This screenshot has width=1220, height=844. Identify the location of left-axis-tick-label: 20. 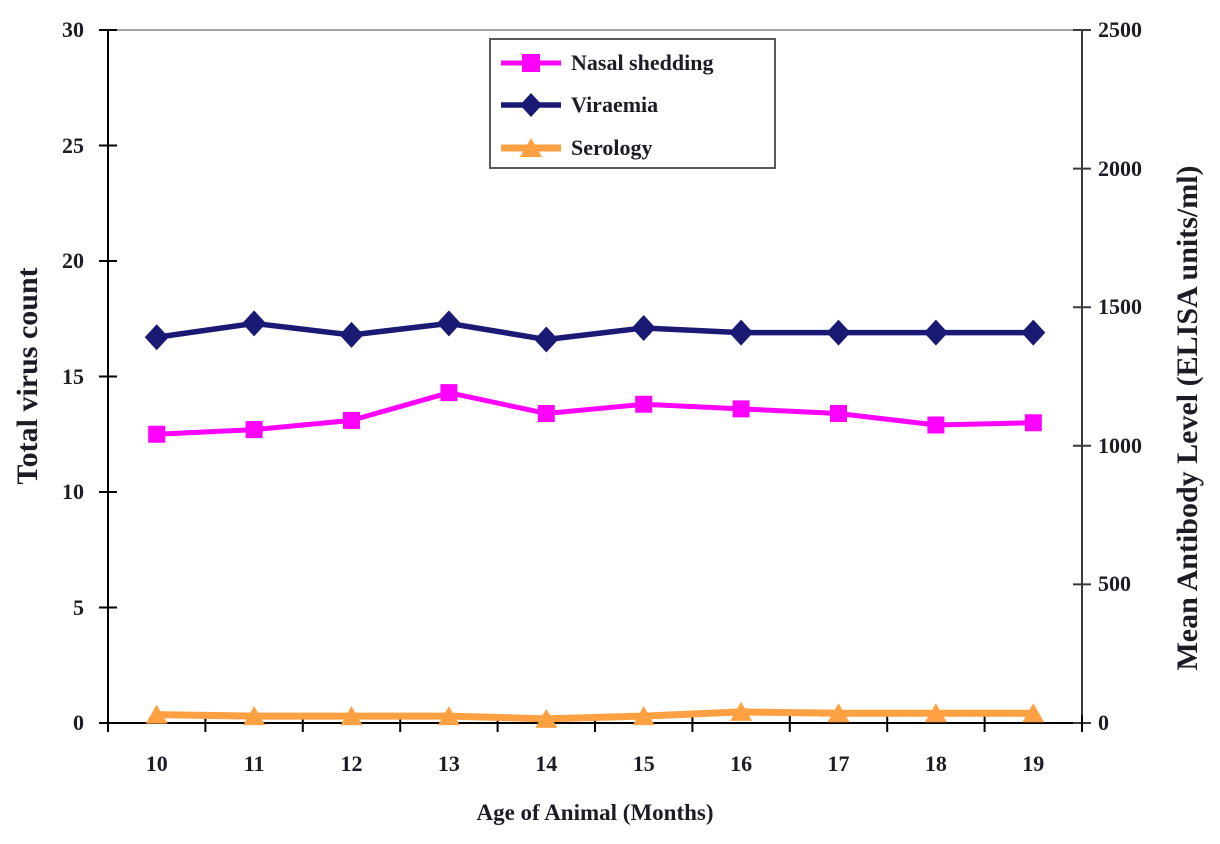
(73, 260).